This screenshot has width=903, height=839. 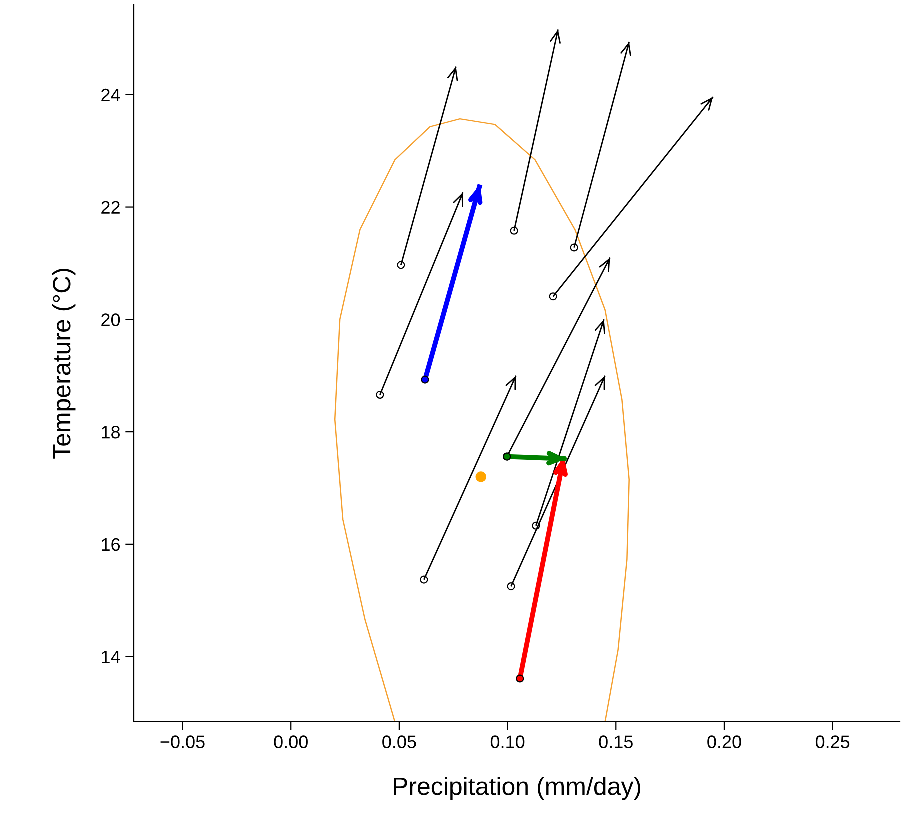 What do you see at coordinates (507, 742) in the screenshot?
I see `x-tick-label: 0.10` at bounding box center [507, 742].